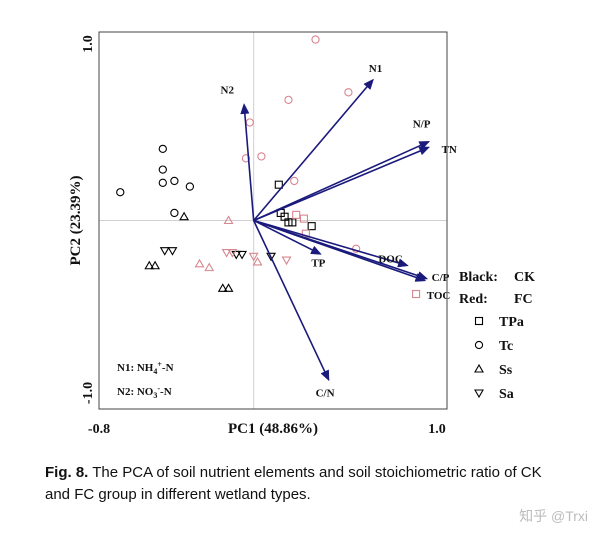  Describe the element at coordinates (144, 392) in the screenshot. I see `annotation-text: N2: NO3--N` at that location.